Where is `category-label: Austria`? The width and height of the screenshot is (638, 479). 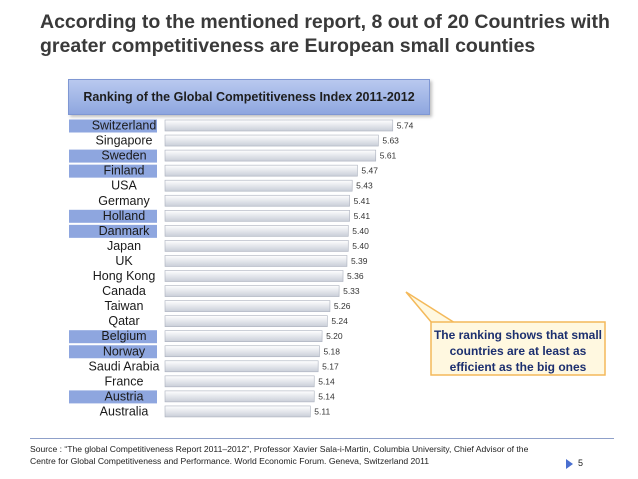 category-label: Austria is located at coordinates (124, 396).